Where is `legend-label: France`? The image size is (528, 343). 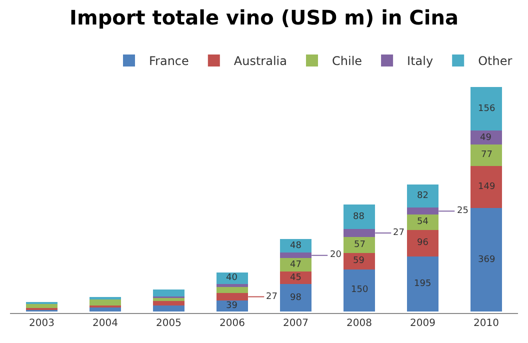
legend-label: France is located at coordinates (169, 61).